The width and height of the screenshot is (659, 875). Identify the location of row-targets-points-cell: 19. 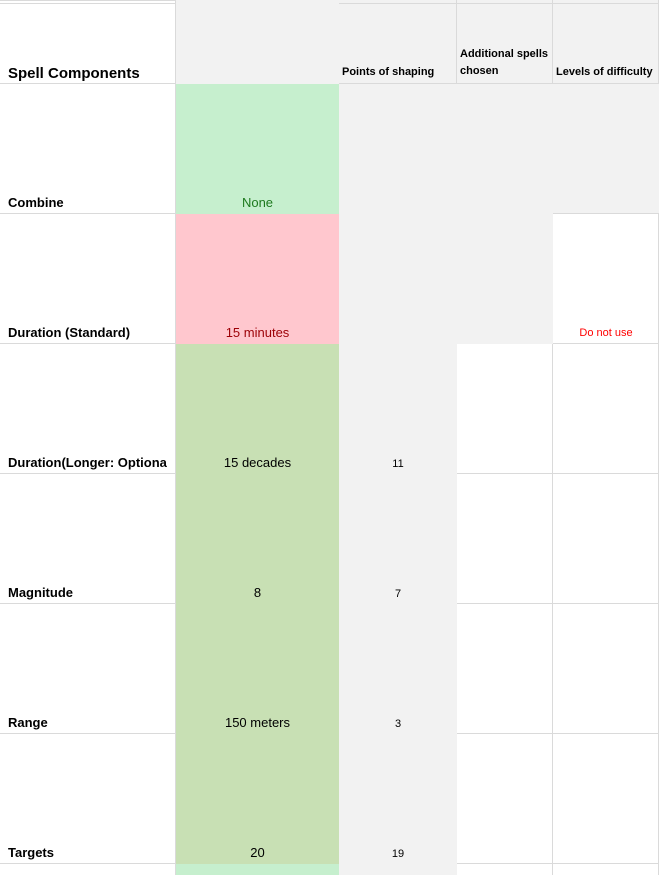
(398, 799).